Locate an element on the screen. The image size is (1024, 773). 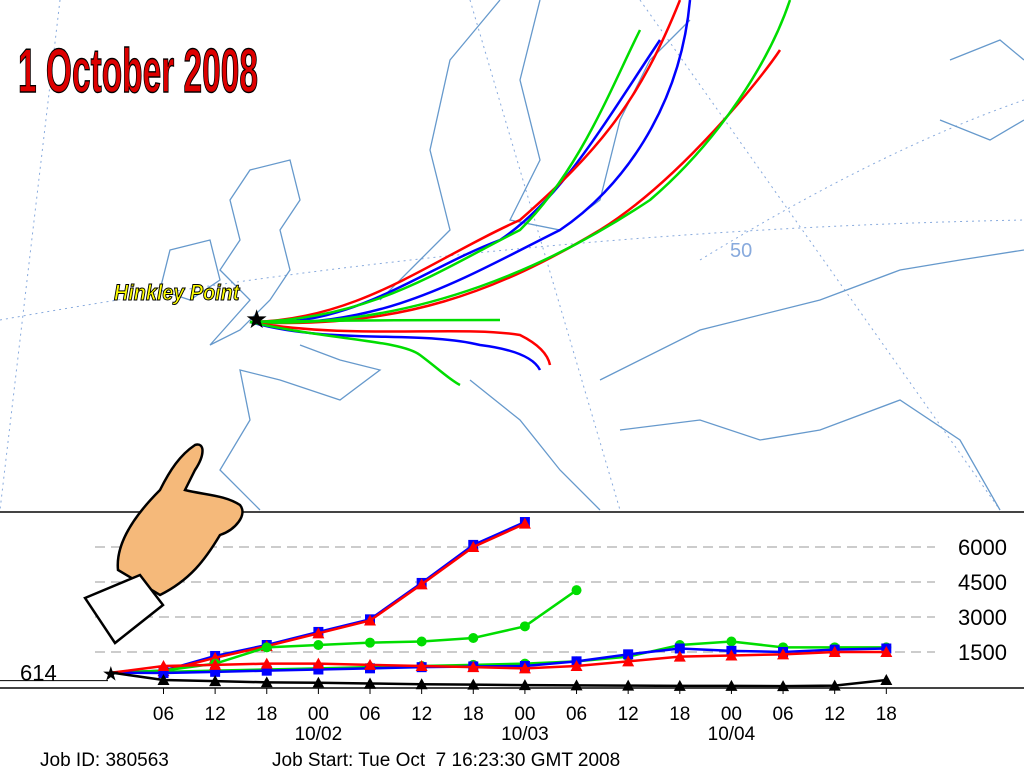
y-tick-label: 4500 is located at coordinates (982, 582).